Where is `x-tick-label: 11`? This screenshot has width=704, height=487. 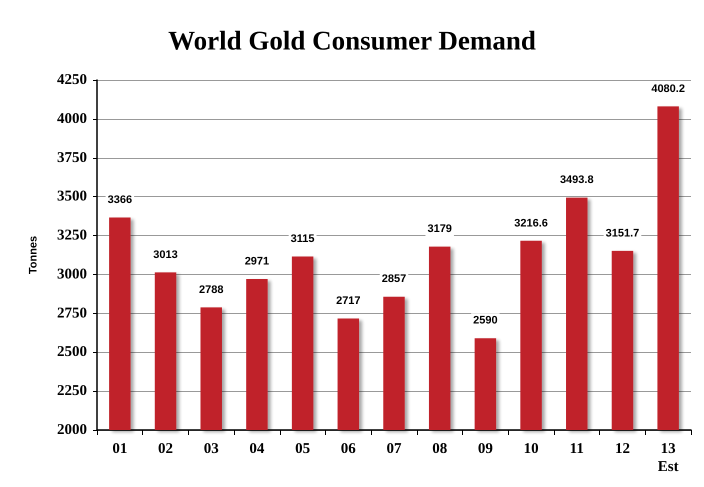
x-tick-label: 11 is located at coordinates (577, 449).